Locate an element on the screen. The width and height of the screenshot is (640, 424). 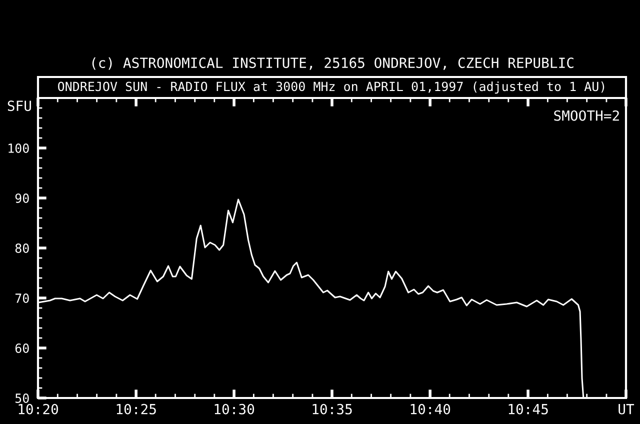
y-tick-label: 90 is located at coordinates (22, 198).